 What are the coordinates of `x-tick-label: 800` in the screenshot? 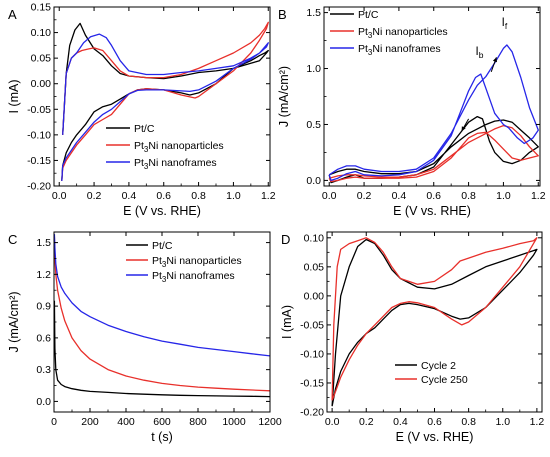 It's located at (198, 422).